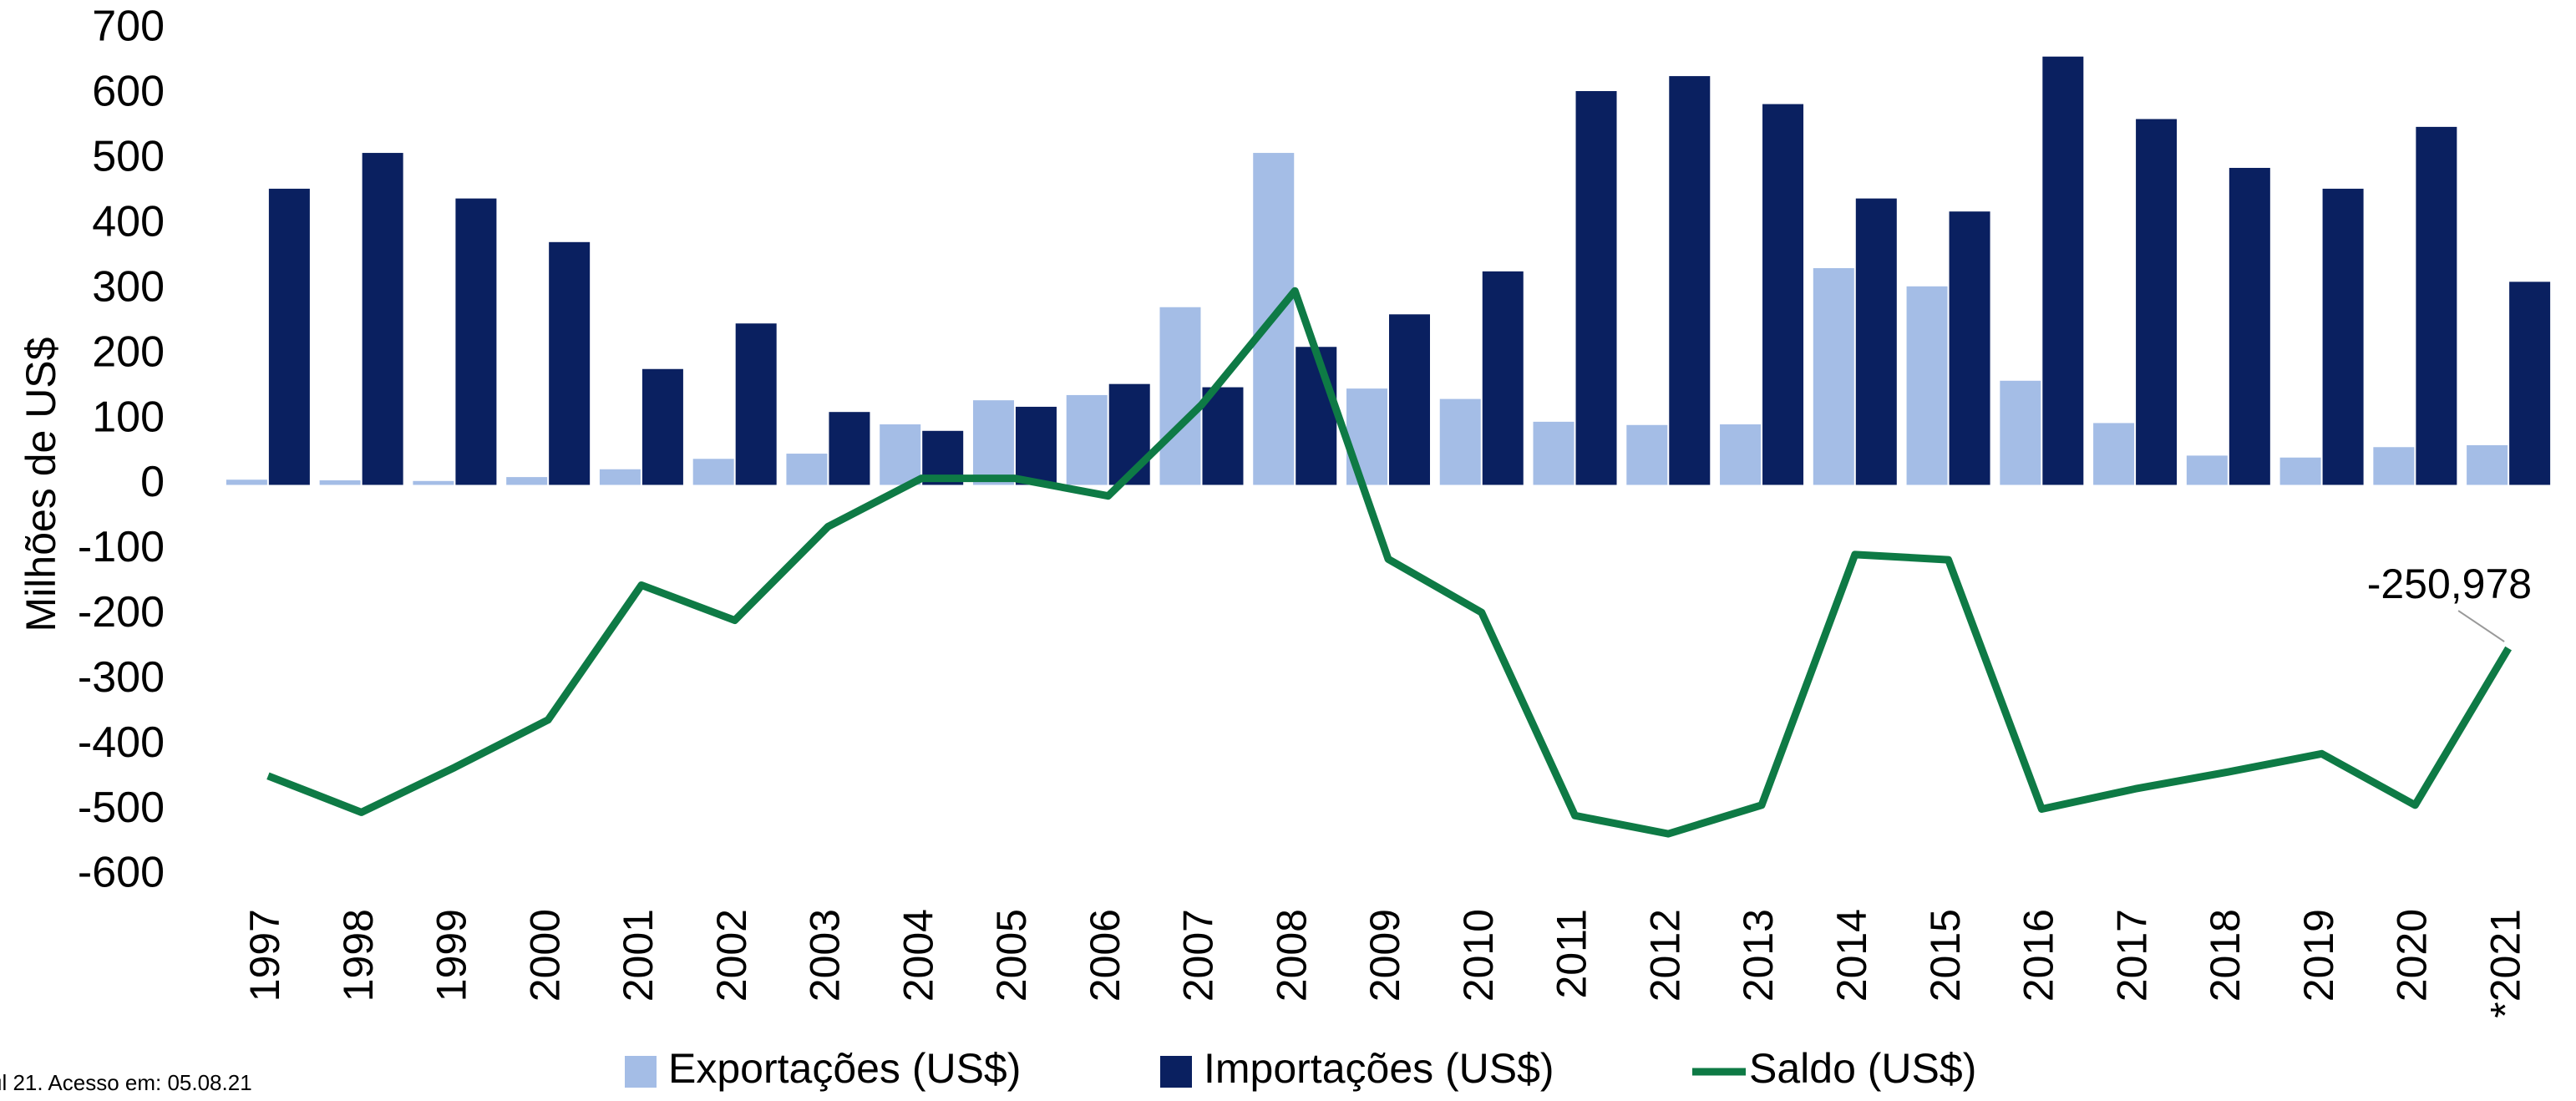 The image size is (2576, 1101). I want to click on y-tick-label: 200, so click(128, 351).